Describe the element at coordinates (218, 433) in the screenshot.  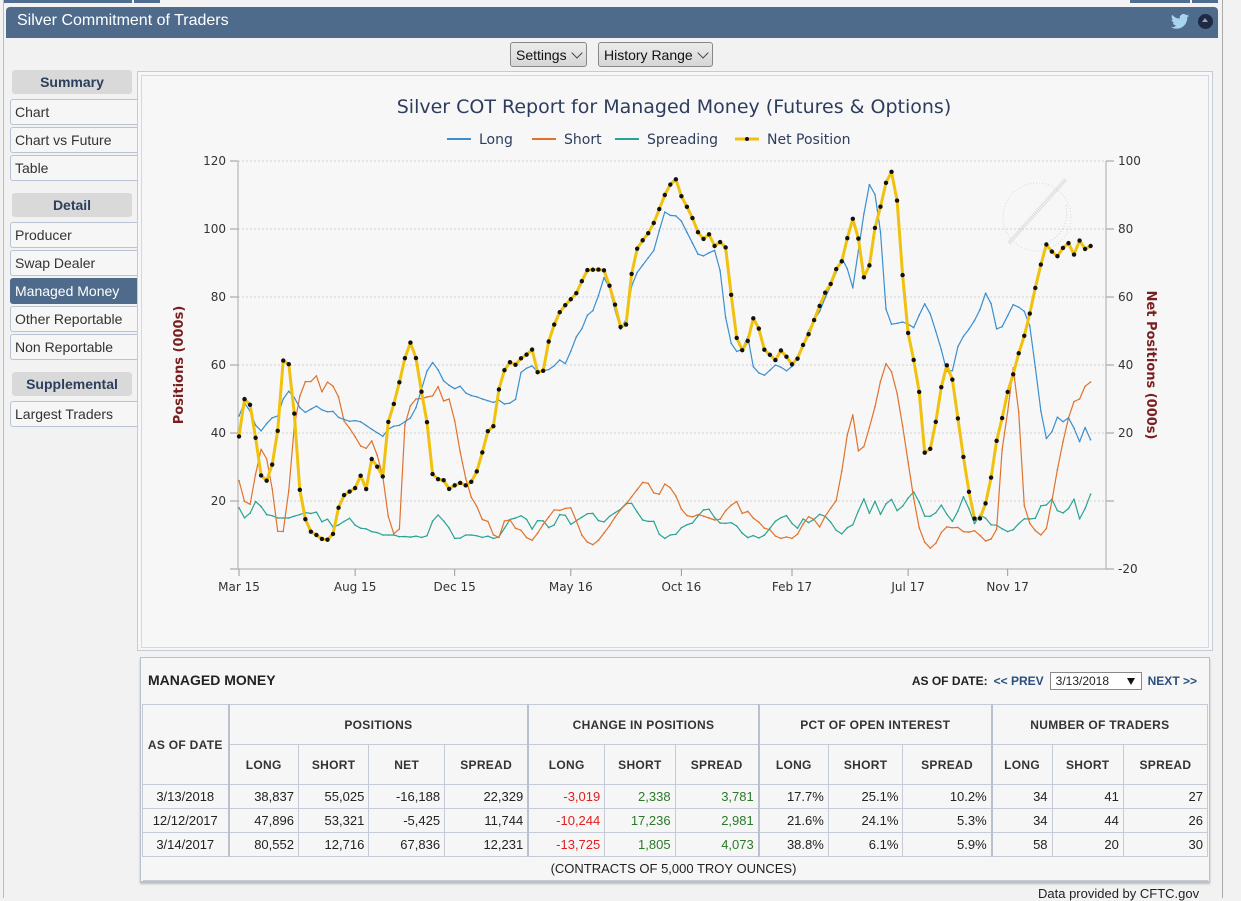
I see `y-tick-label: 40` at that location.